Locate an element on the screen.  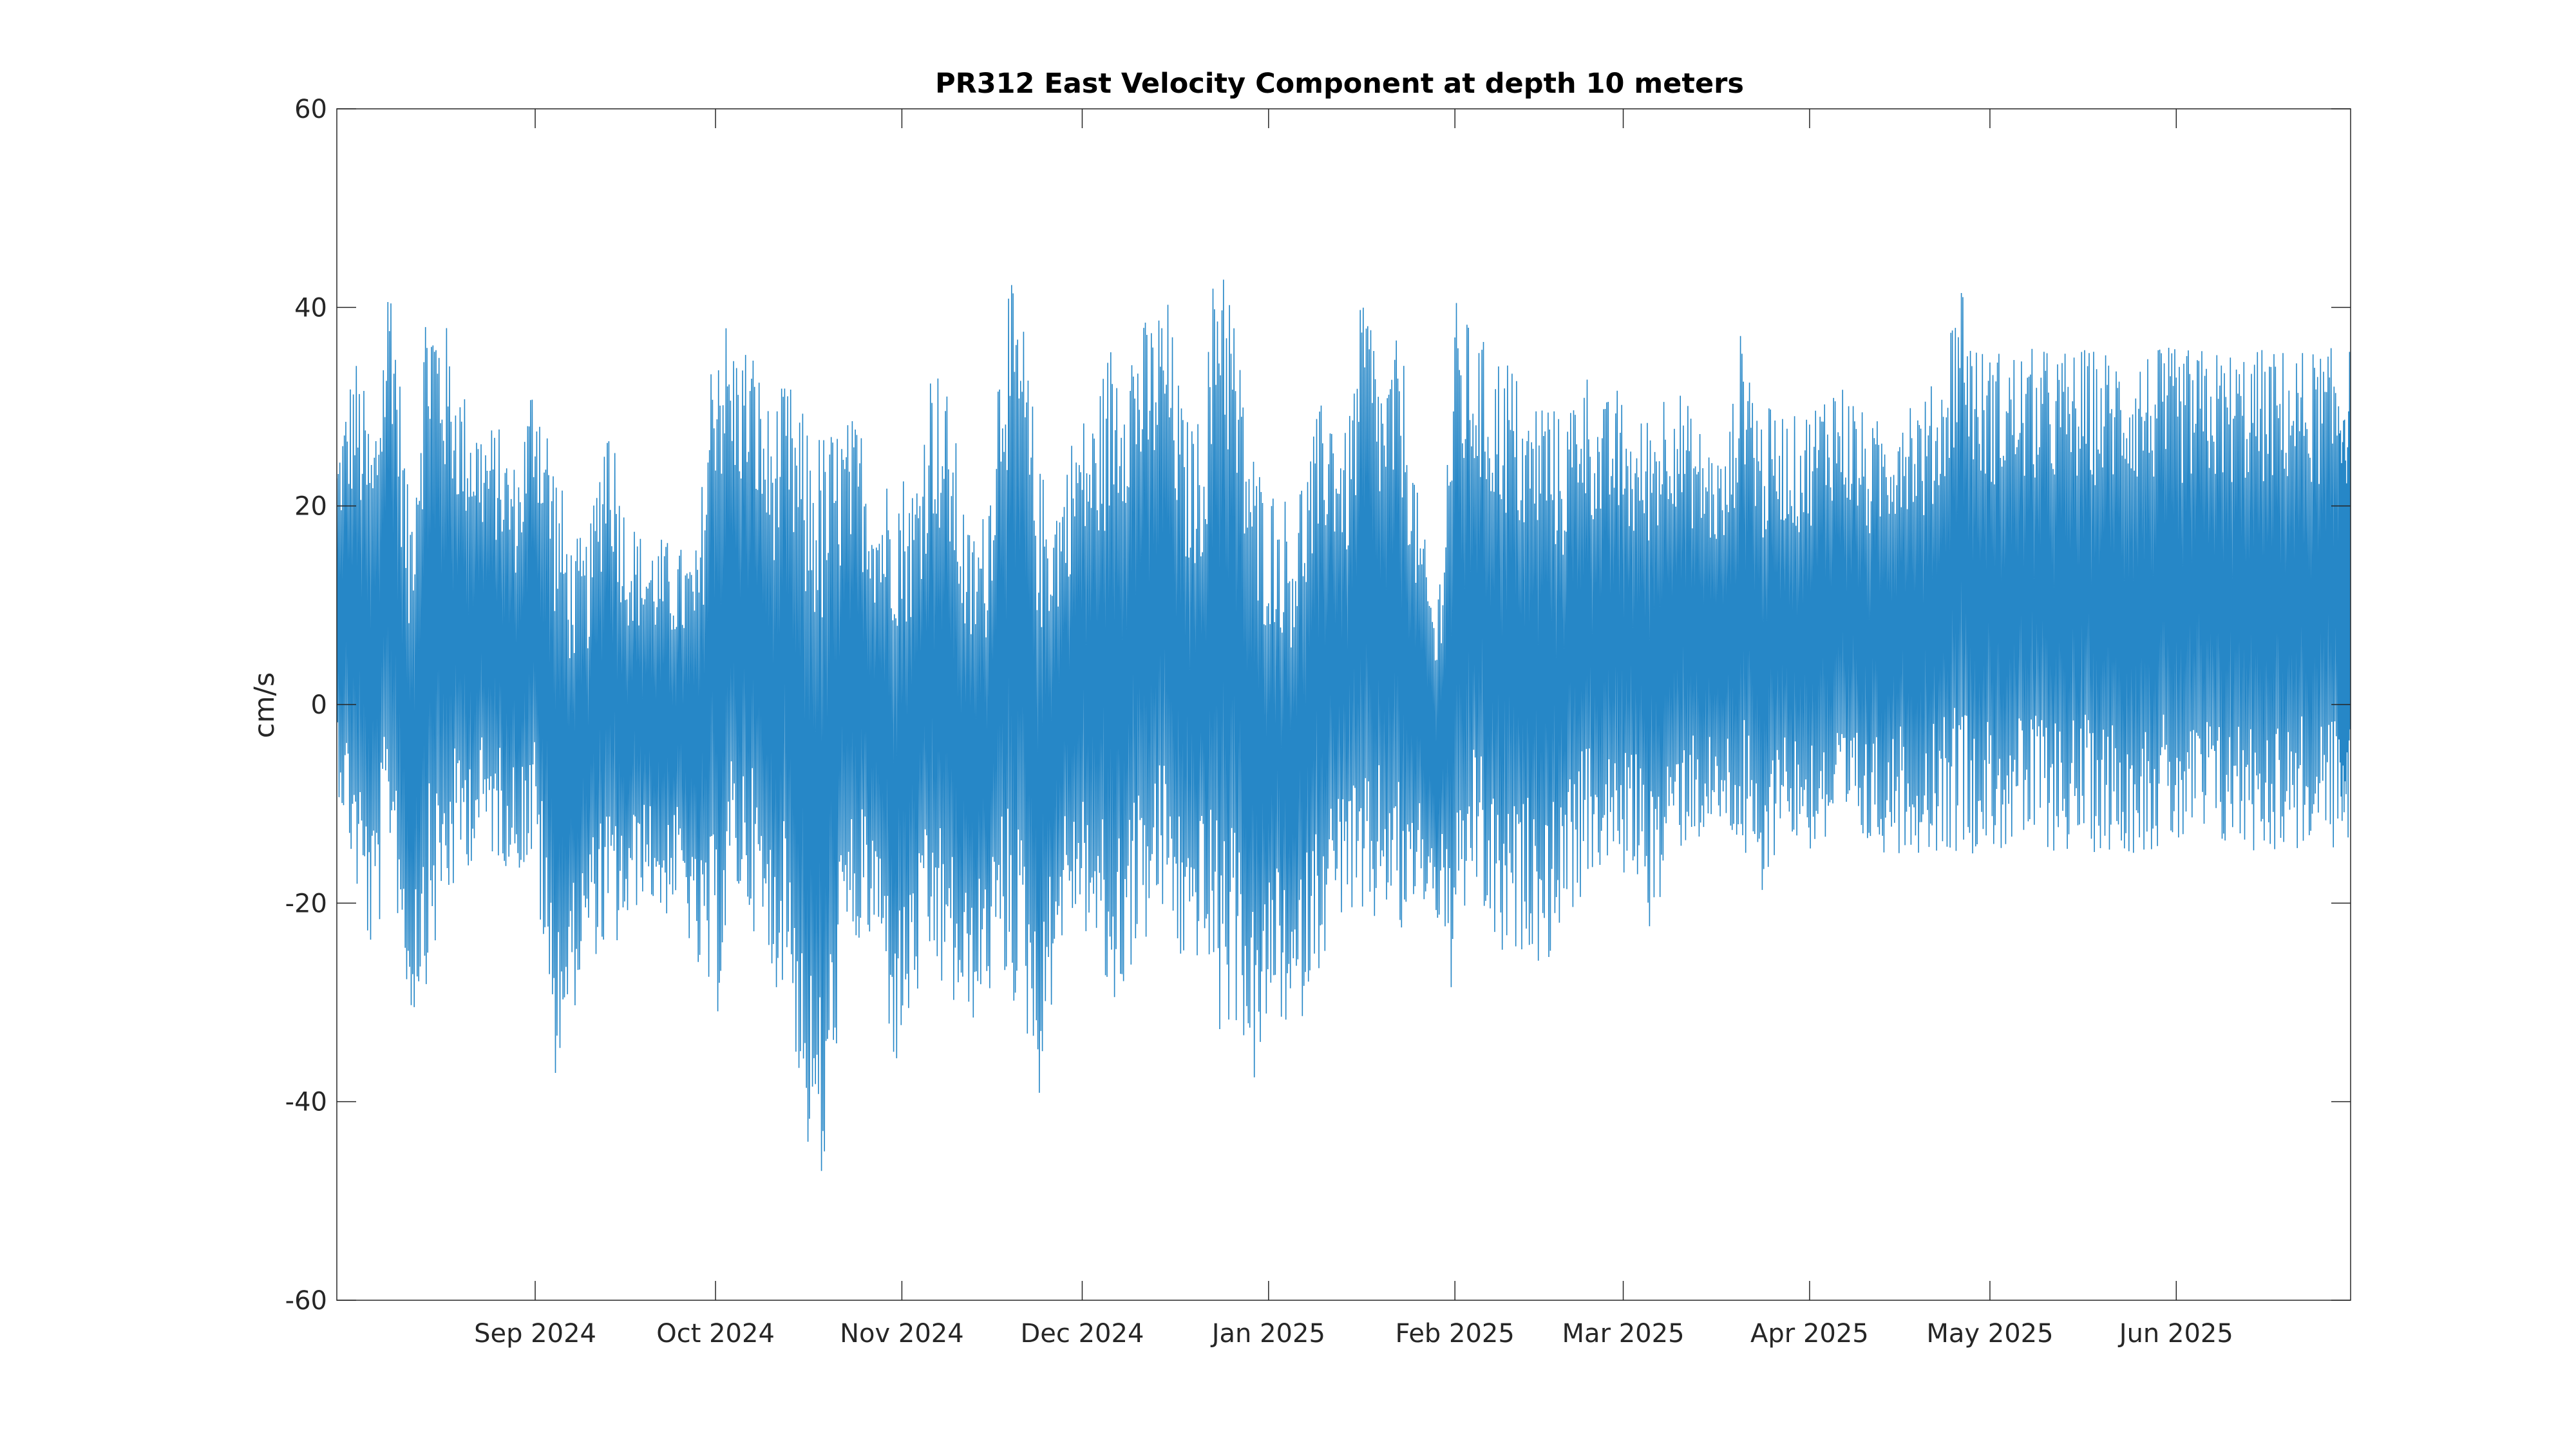
y-tick-label: 0 is located at coordinates (319, 705).